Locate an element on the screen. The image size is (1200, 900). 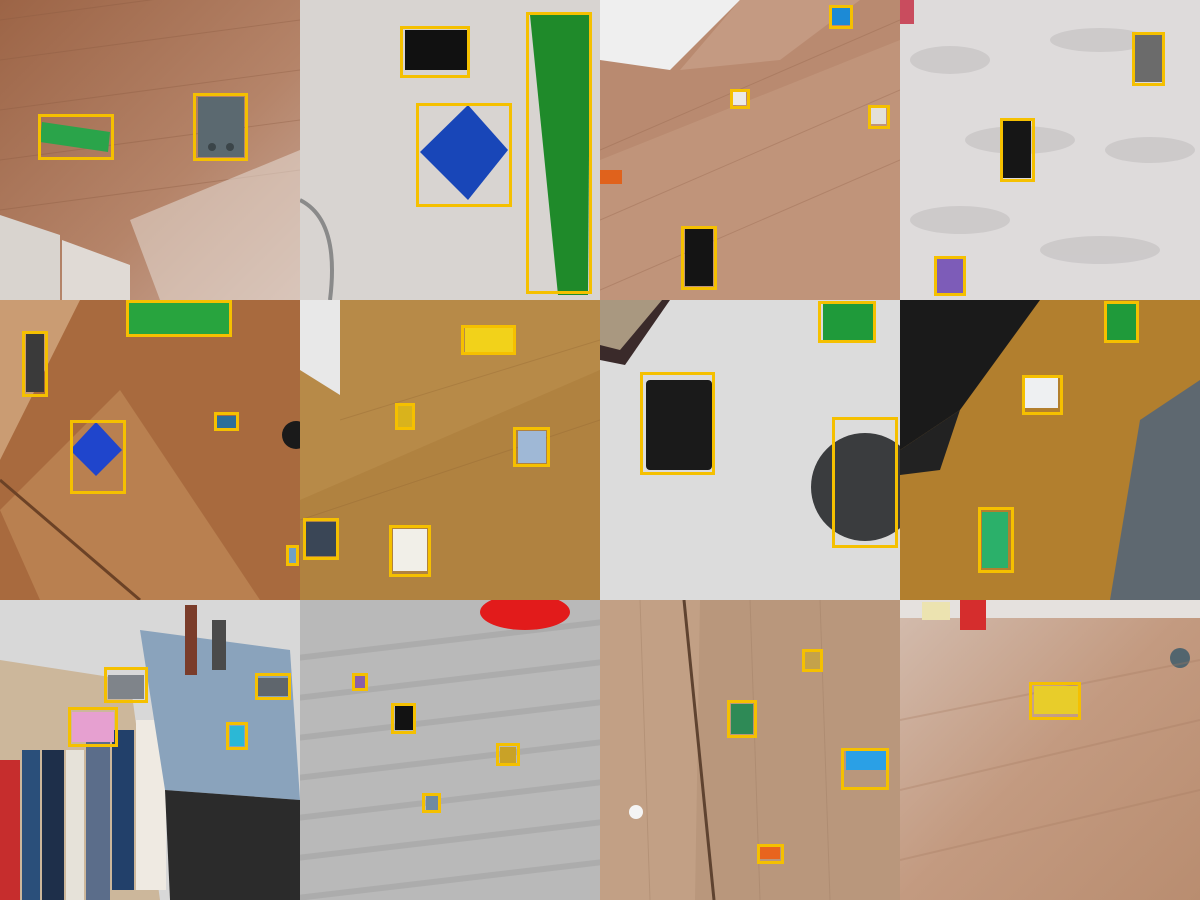
tile-1-photo is located at coordinates (150, 150).